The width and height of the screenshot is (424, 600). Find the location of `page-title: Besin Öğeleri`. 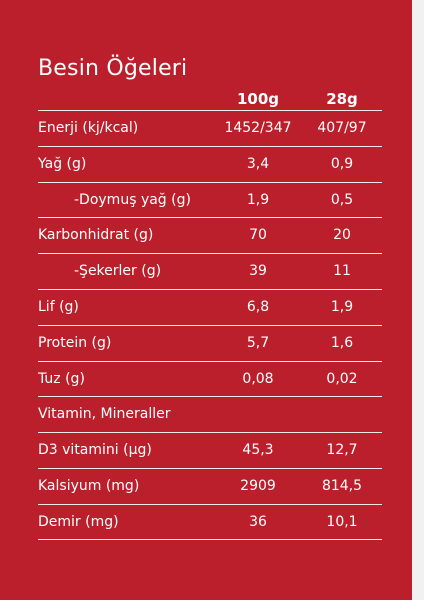

page-title: Besin Öğeleri is located at coordinates (113, 68).